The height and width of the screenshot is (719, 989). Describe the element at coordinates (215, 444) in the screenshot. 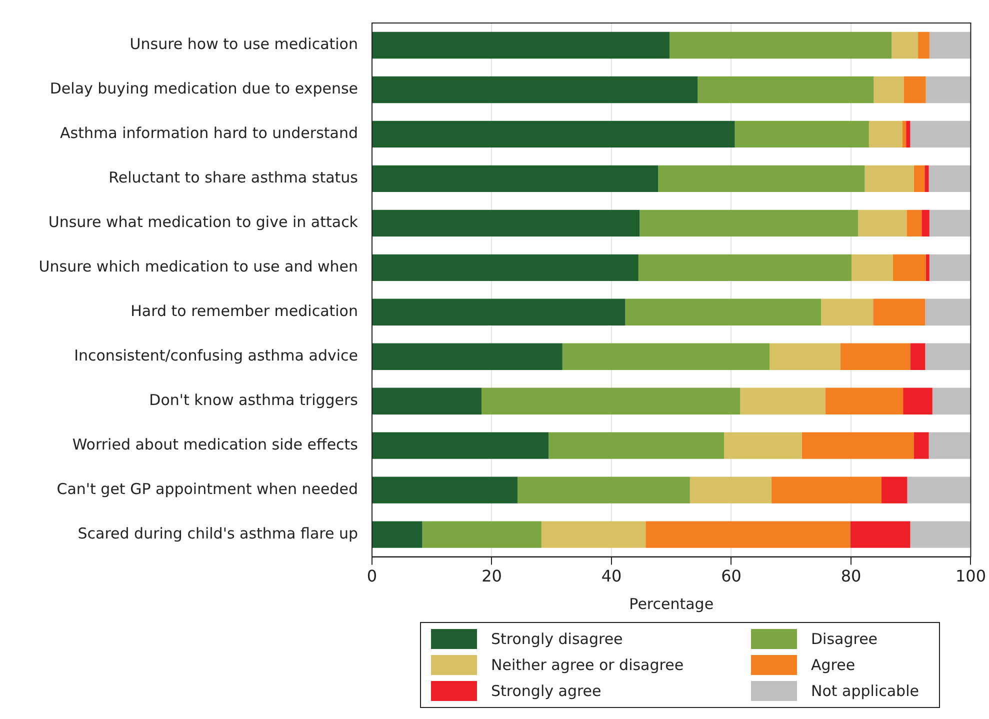

I see `y-tick-label: Worried about medication side effects` at that location.